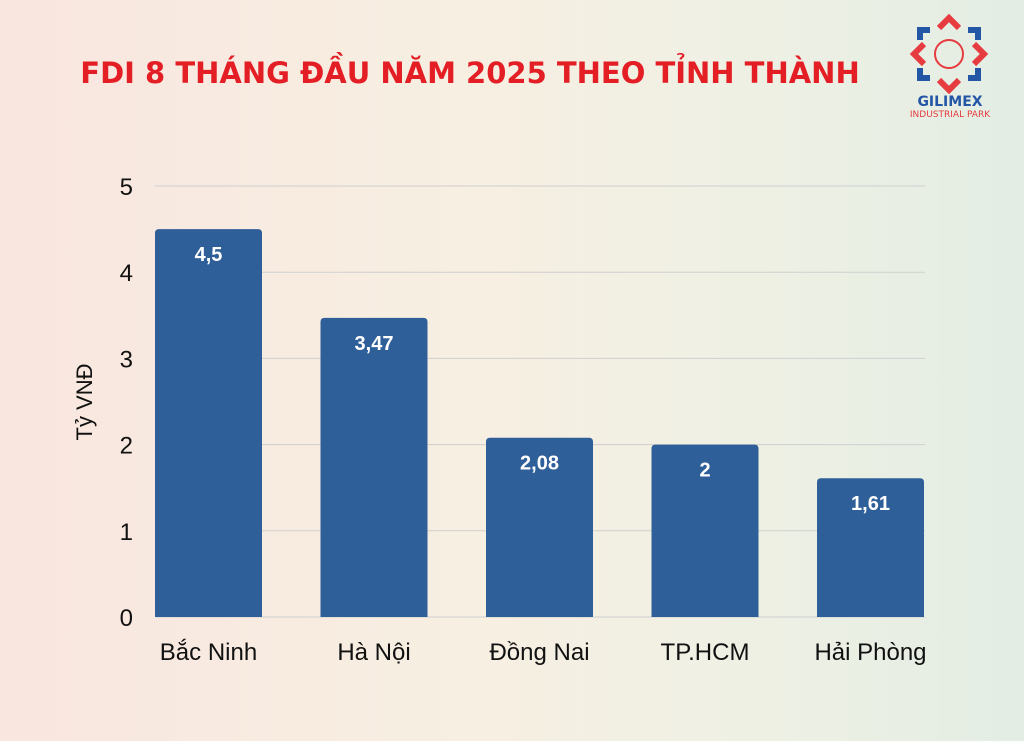  Describe the element at coordinates (209, 255) in the screenshot. I see `data-label: 4,5` at that location.